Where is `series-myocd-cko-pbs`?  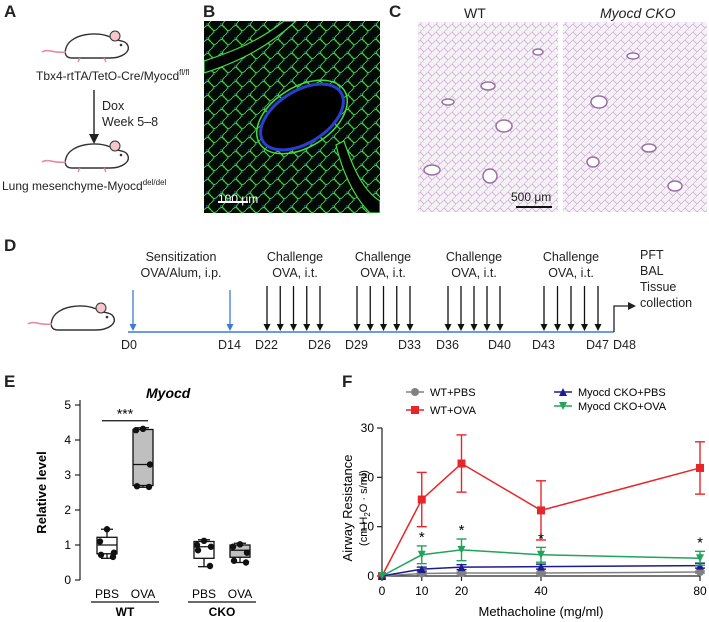 series-myocd-cko-pbs is located at coordinates (541, 570).